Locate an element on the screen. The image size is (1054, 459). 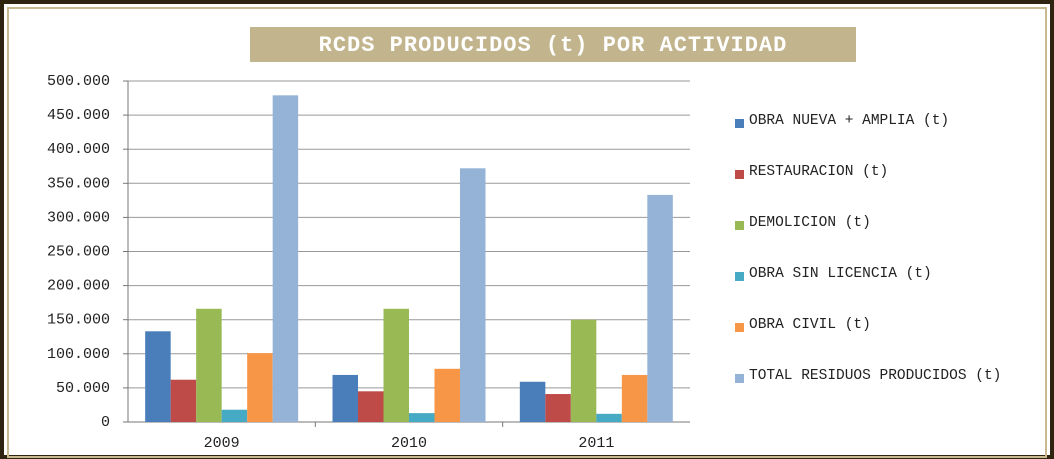
legend-label: DEMOLICION (t) is located at coordinates (810, 223).